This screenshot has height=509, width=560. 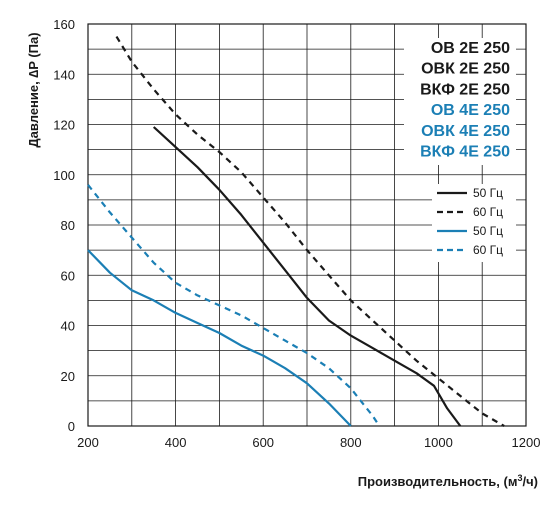 I want to click on x-tick-label: 600, so click(x=263, y=442).